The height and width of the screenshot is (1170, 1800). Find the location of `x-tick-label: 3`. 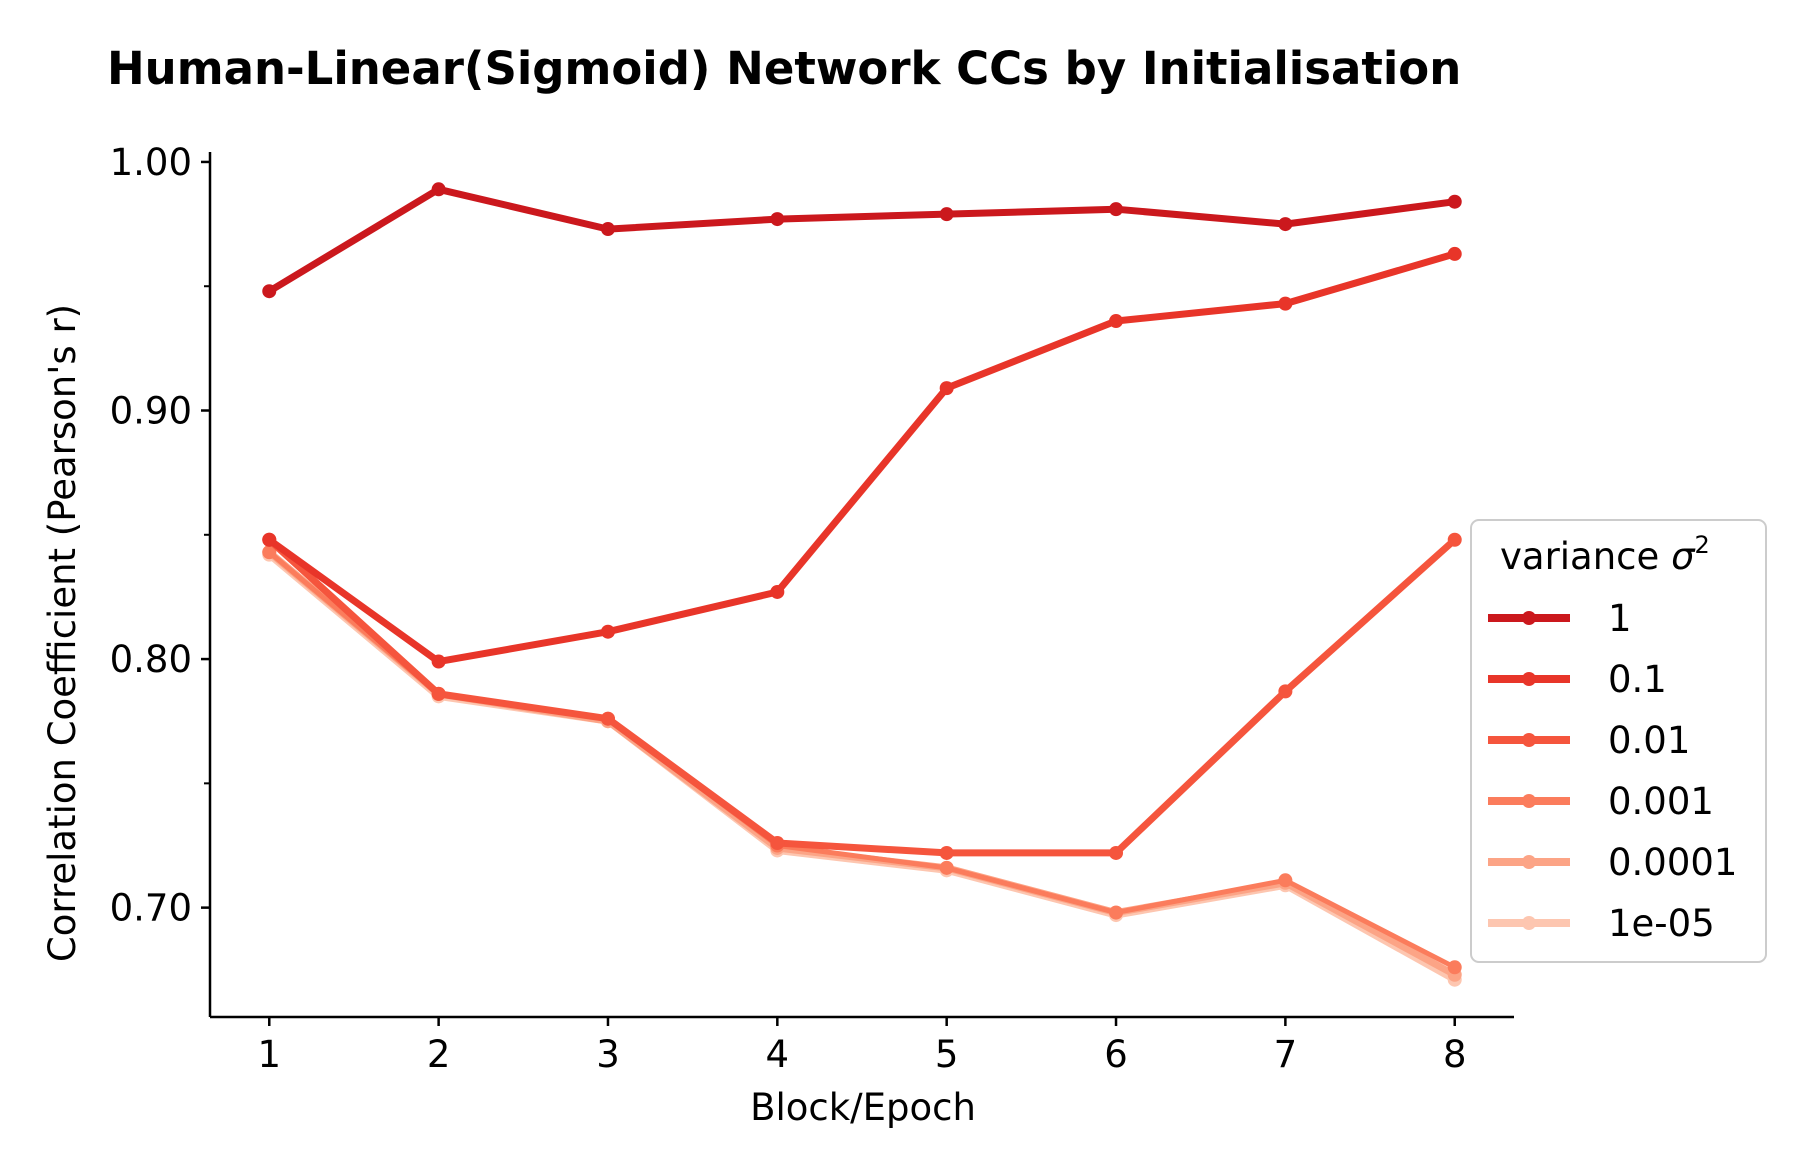

x-tick-label: 3 is located at coordinates (608, 1054).